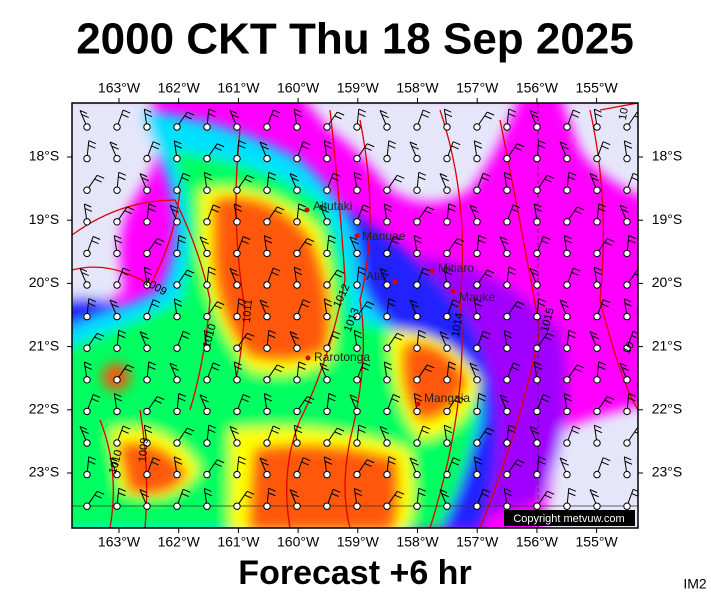  What do you see at coordinates (477, 542) in the screenshot?
I see `longitude-label: 157°W` at bounding box center [477, 542].